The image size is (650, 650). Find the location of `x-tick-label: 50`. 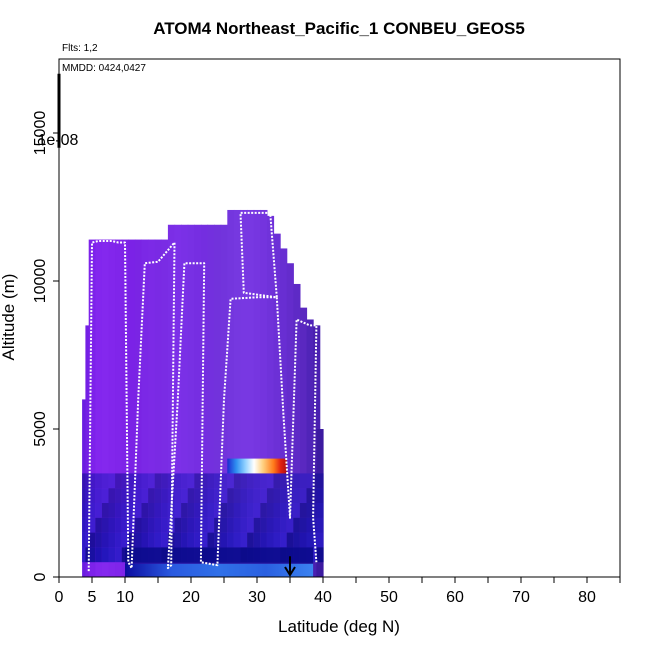

x-tick-label: 50 is located at coordinates (389, 597).